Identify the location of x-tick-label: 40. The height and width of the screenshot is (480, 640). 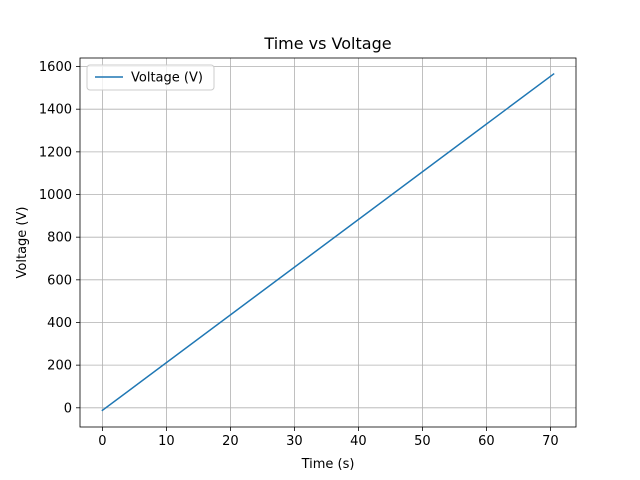
(358, 441).